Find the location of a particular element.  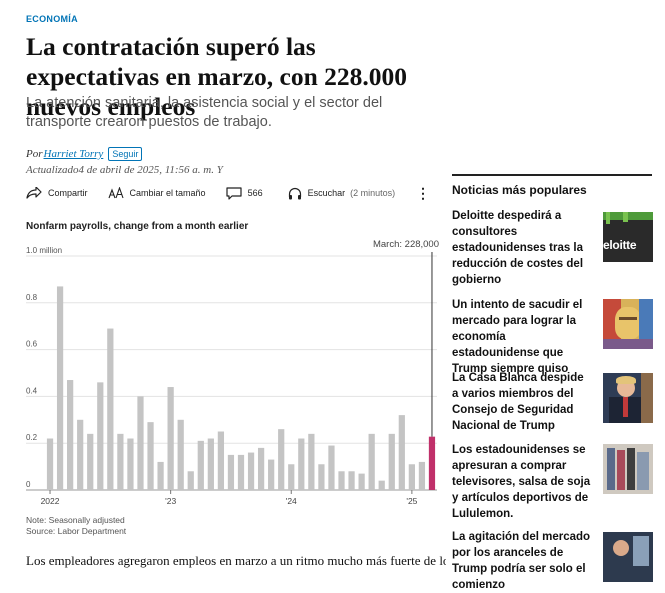

text-size-label: Cambiar el tamaño is located at coordinates (167, 193).